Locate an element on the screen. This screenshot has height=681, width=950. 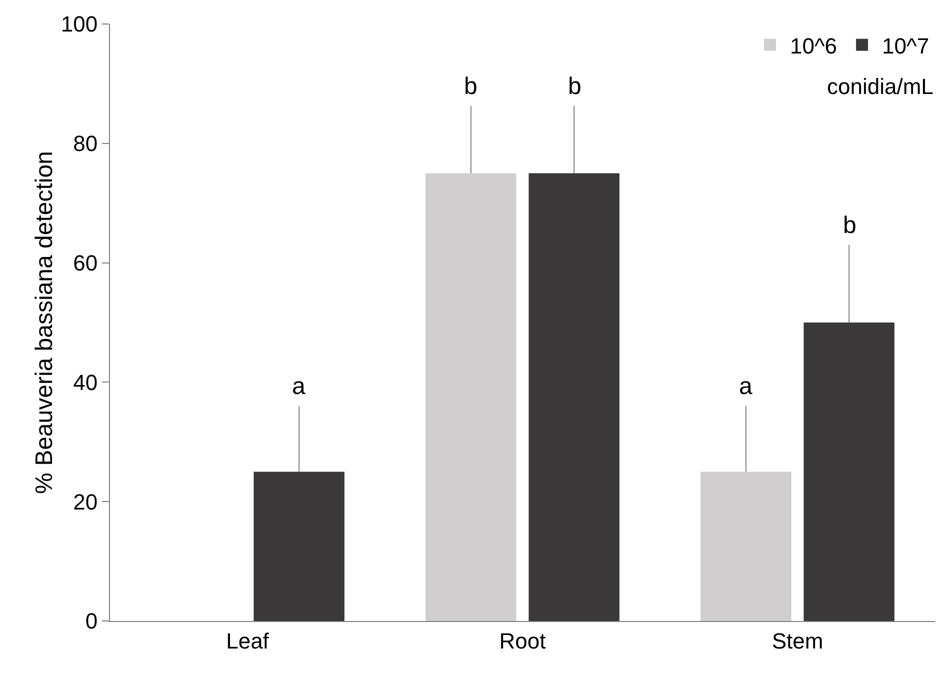
legend-label: 10^7 is located at coordinates (906, 45).